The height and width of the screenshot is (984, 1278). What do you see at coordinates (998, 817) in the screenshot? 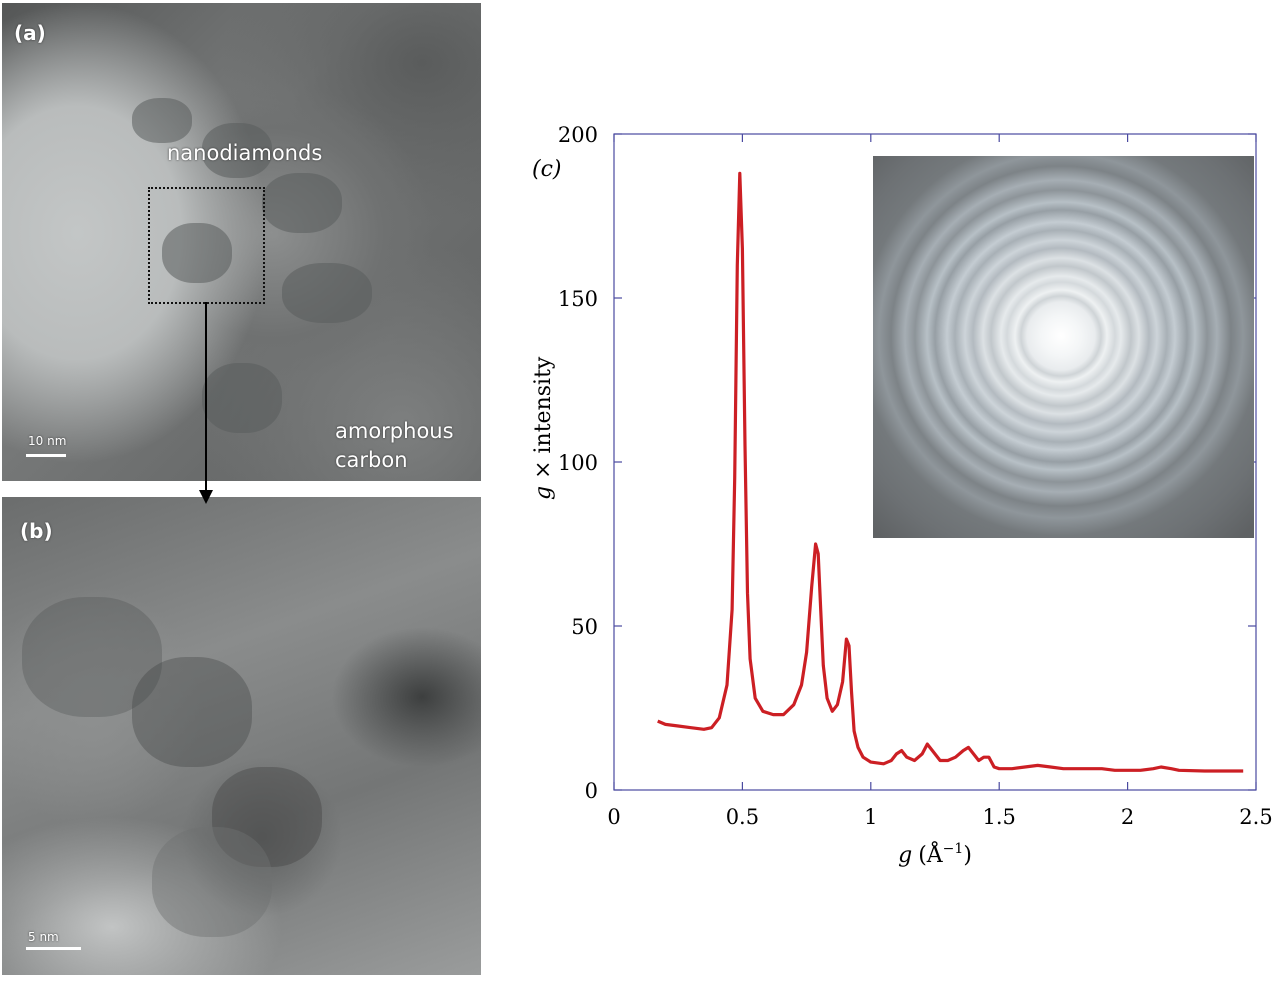
I see `x-tick-label: 1.5` at bounding box center [998, 817].